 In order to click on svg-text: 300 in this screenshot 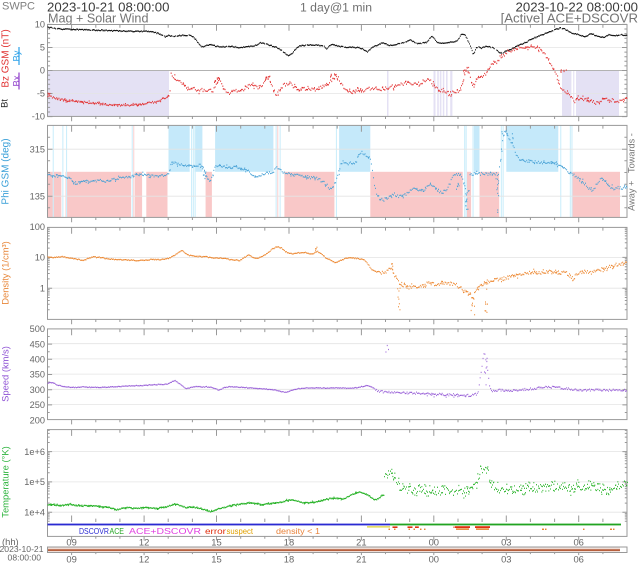, I will do `click(37, 390)`.